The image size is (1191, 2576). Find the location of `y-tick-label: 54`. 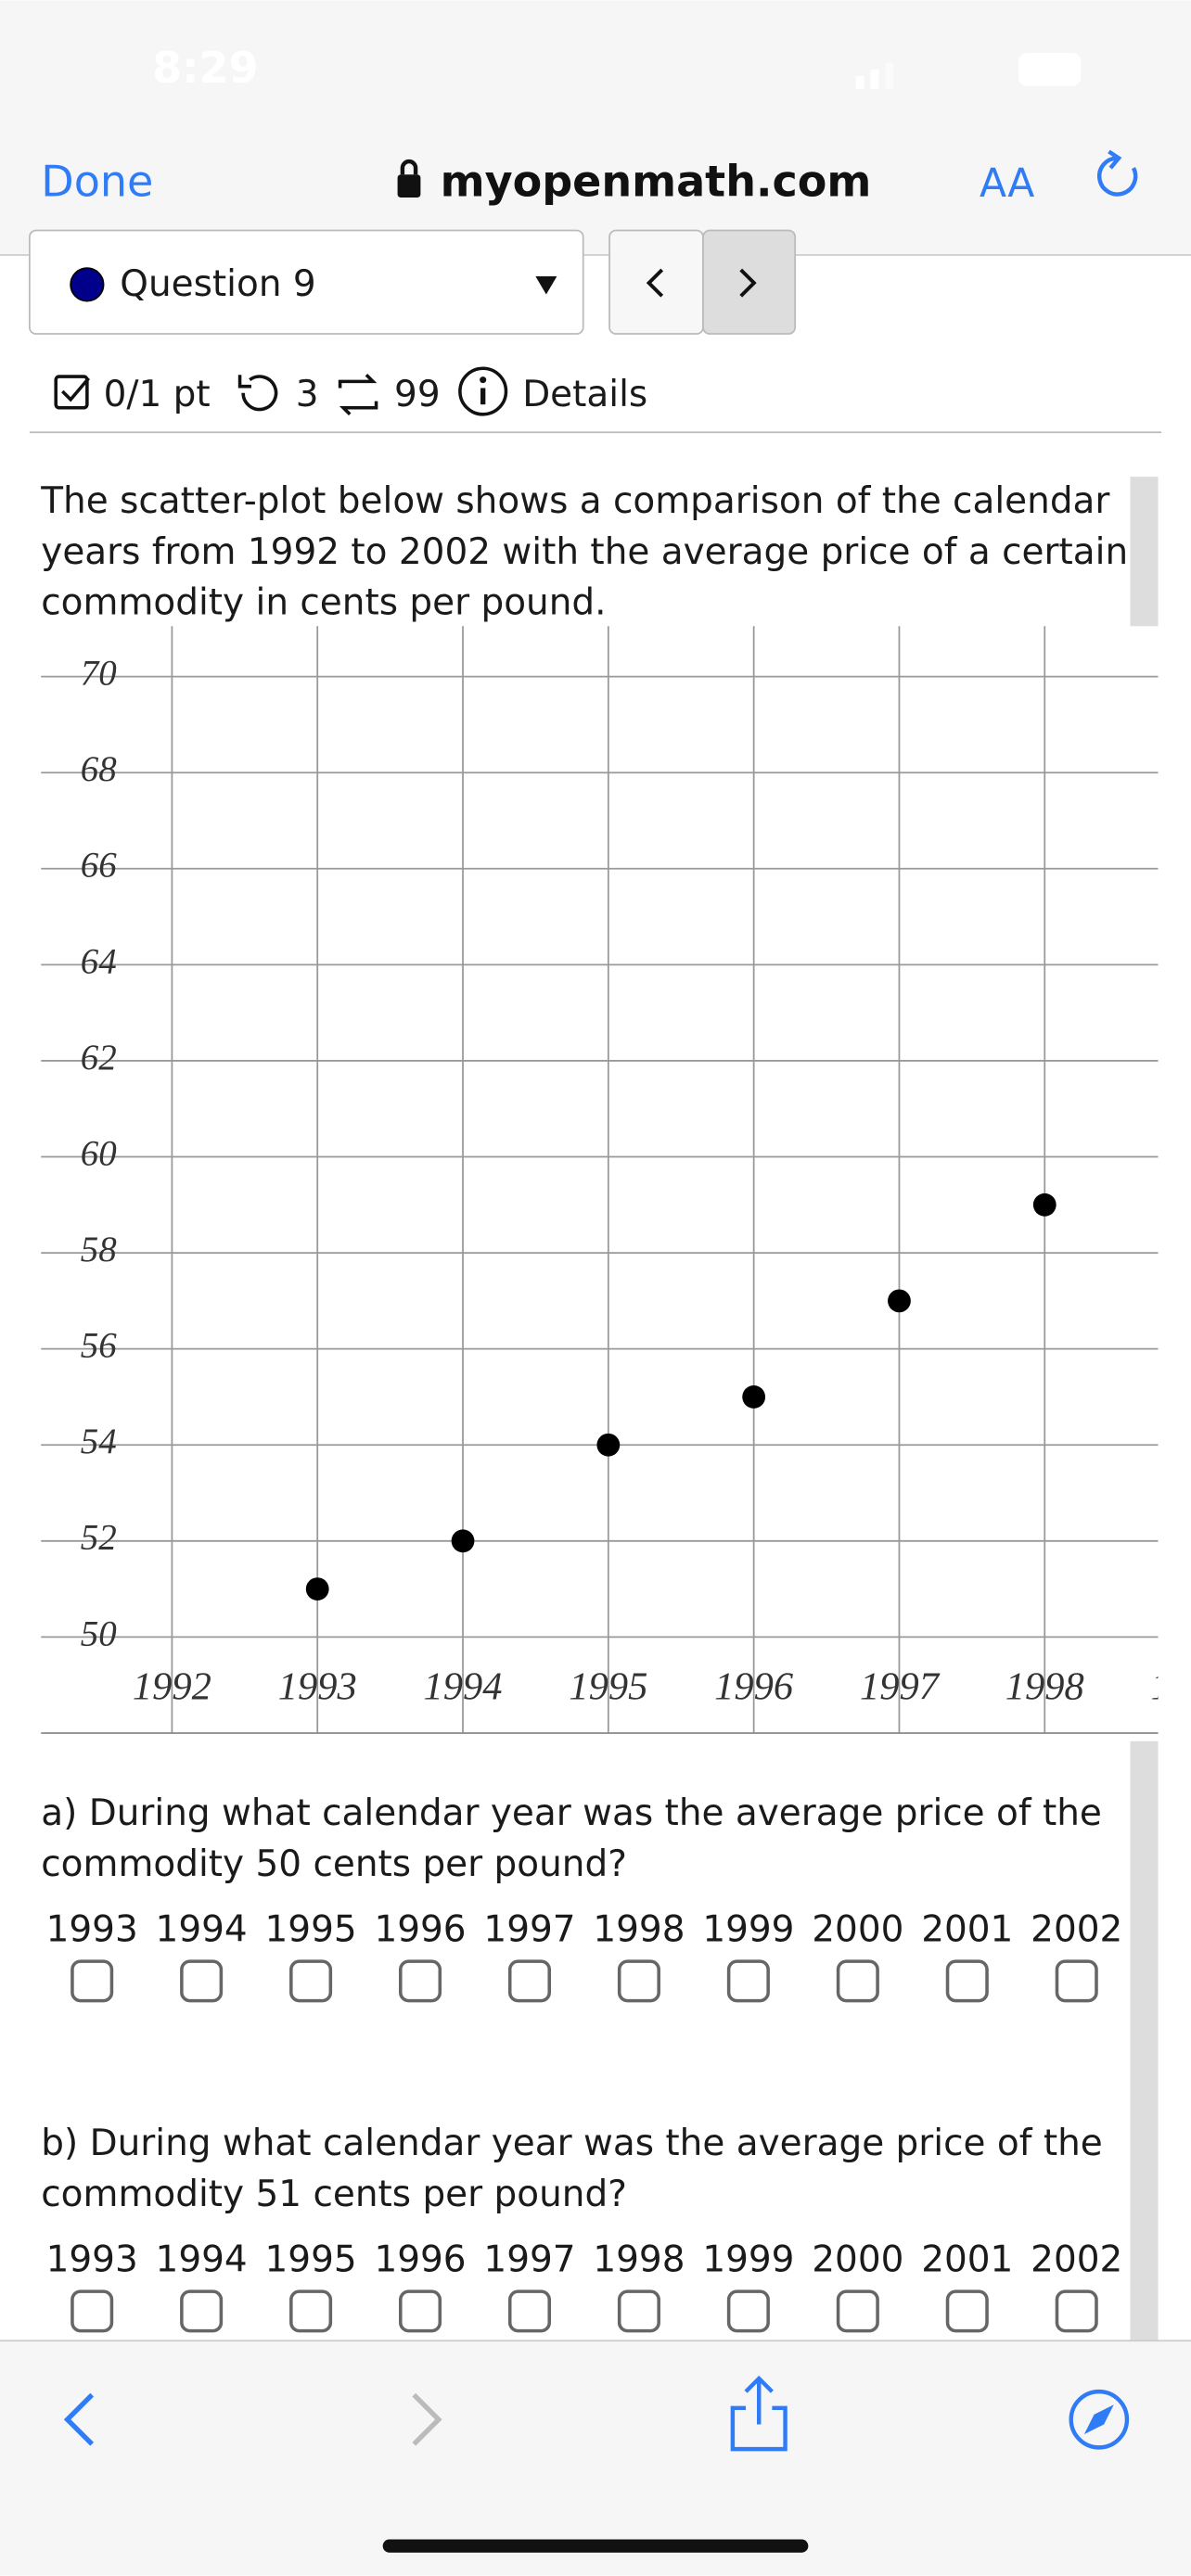

y-tick-label: 54 is located at coordinates (99, 1441).